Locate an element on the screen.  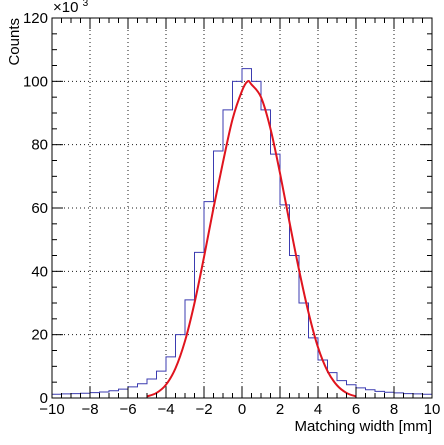
y-tick-label: 20 is located at coordinates (39, 335).